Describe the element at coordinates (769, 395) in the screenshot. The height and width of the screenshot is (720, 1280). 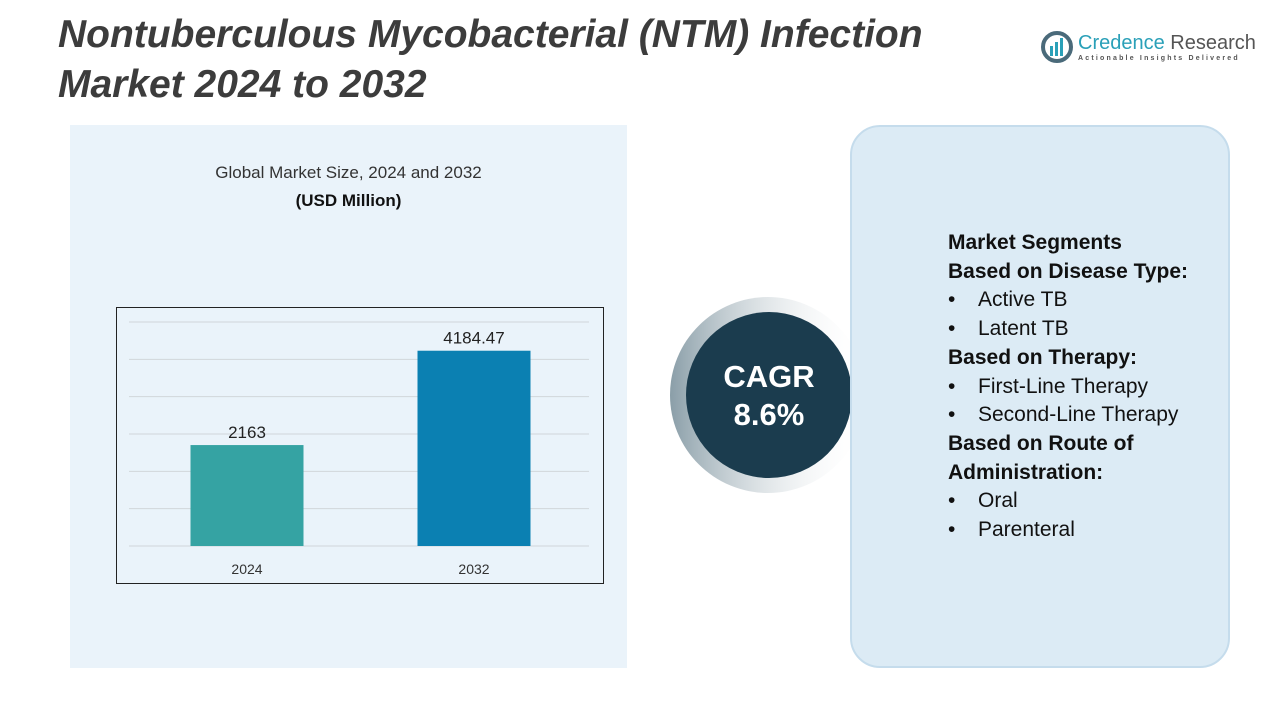
I see `cagr-badge: CAGR 8.6%` at that location.